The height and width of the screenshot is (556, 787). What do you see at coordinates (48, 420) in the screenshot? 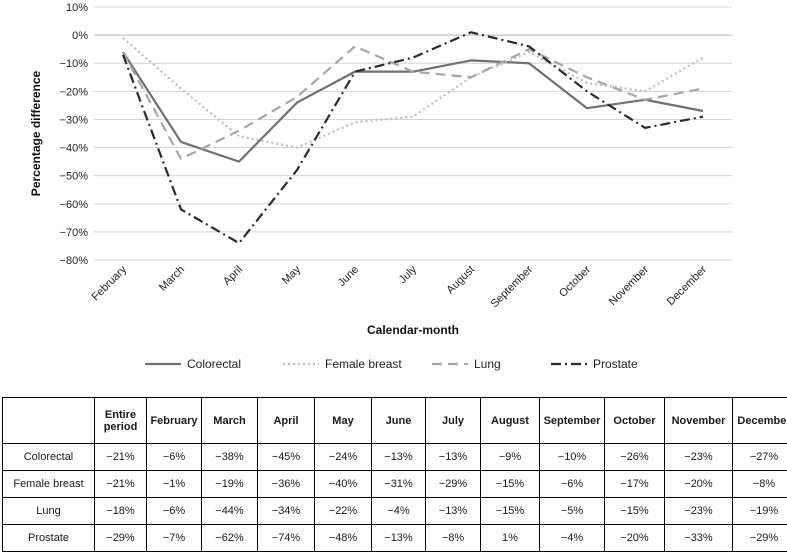
I see `table-header-cell` at bounding box center [48, 420].